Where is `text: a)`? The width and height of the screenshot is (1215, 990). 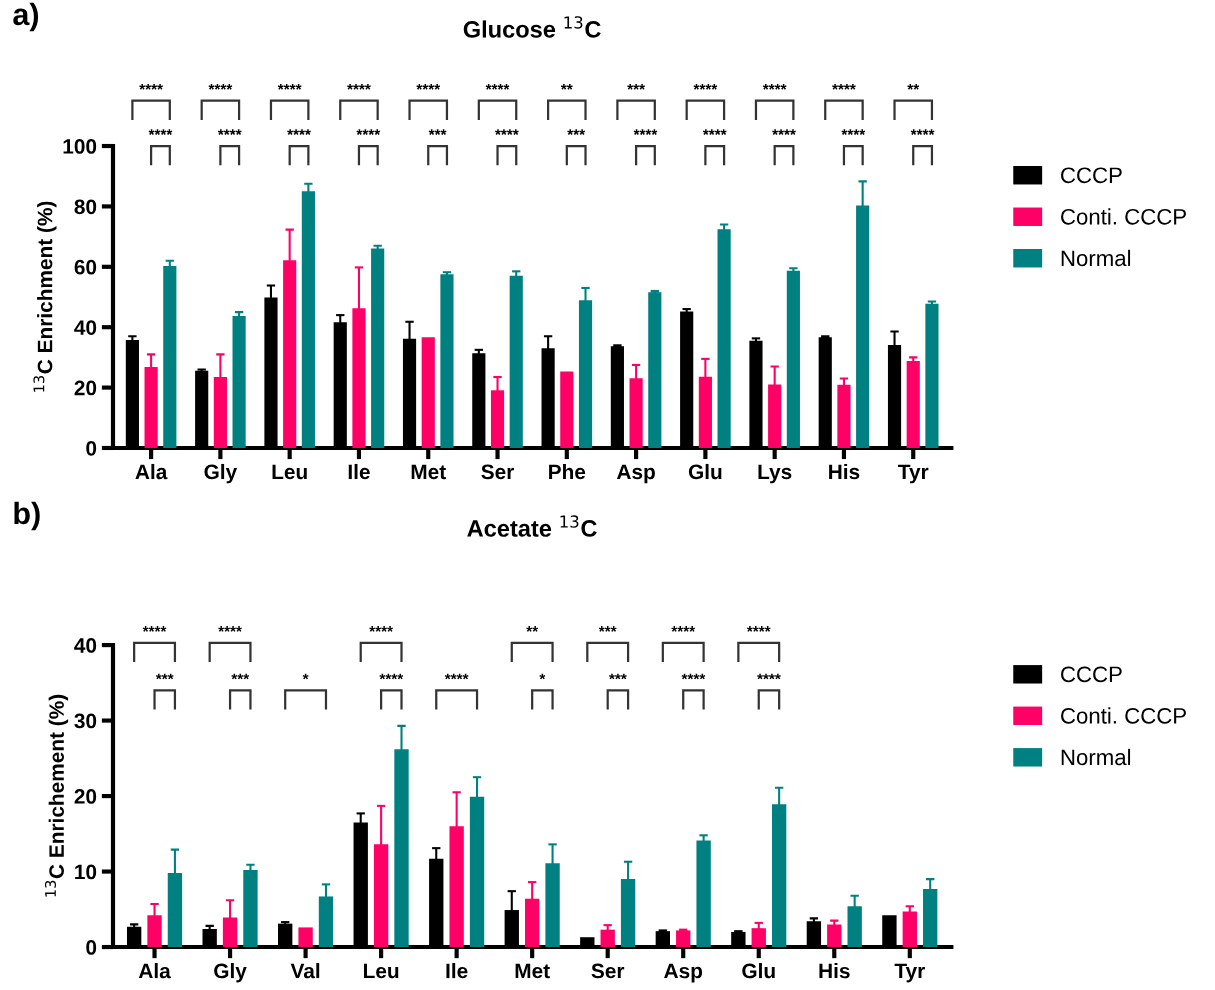 text: a) is located at coordinates (26, 17).